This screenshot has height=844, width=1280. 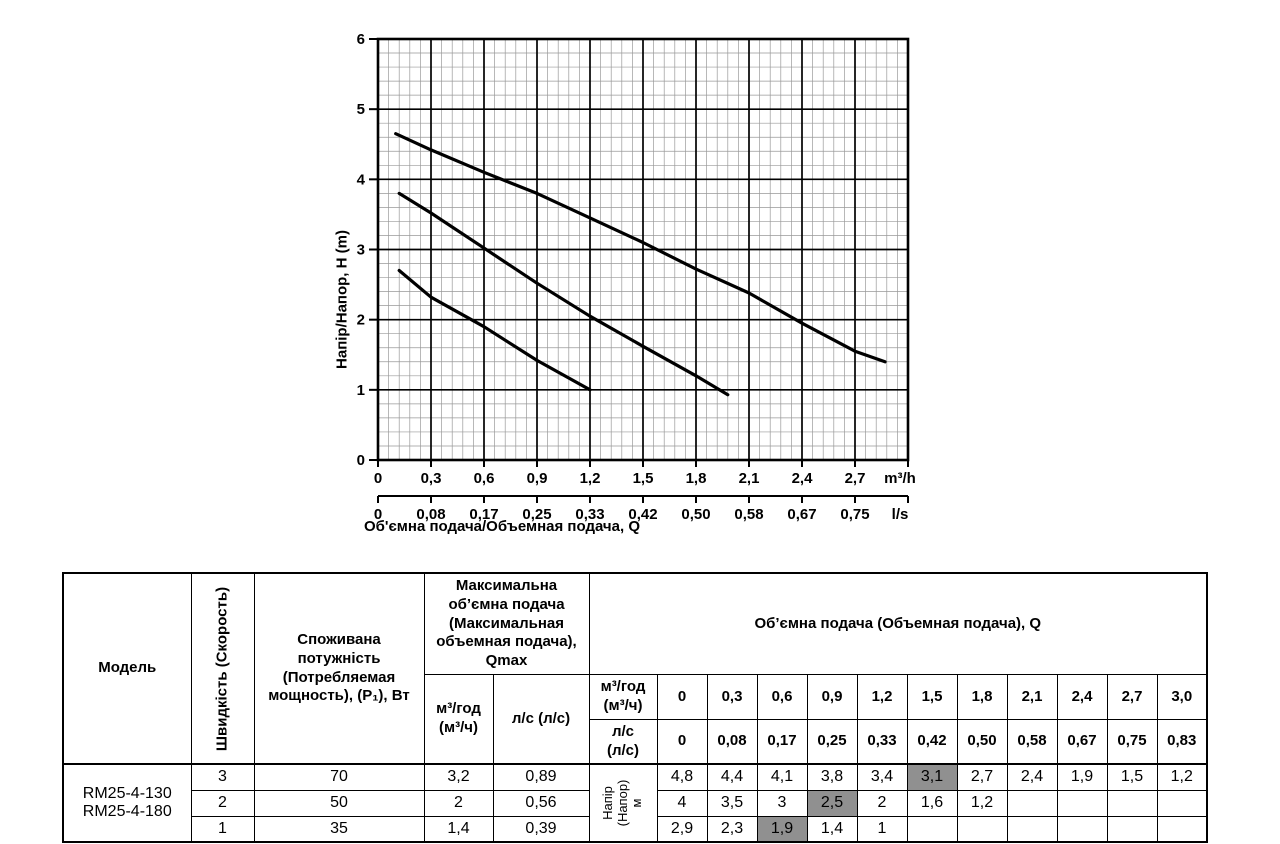 I want to click on head-value-cell: 1,5, so click(x=1132, y=777).